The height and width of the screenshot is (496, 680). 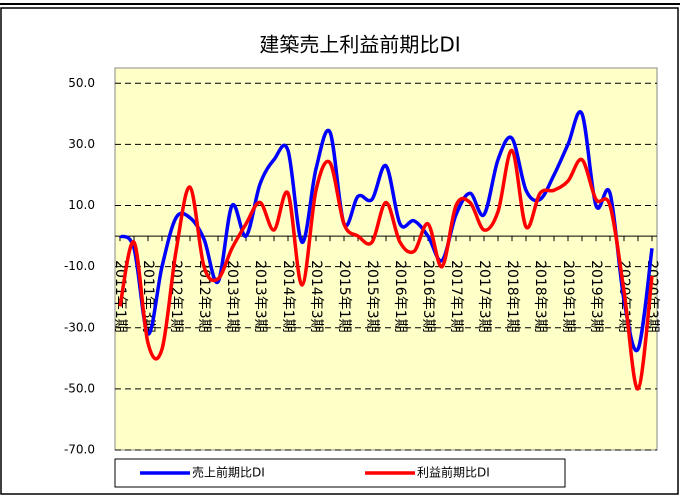 I want to click on y-tick-label: -50.0, so click(x=79, y=388).